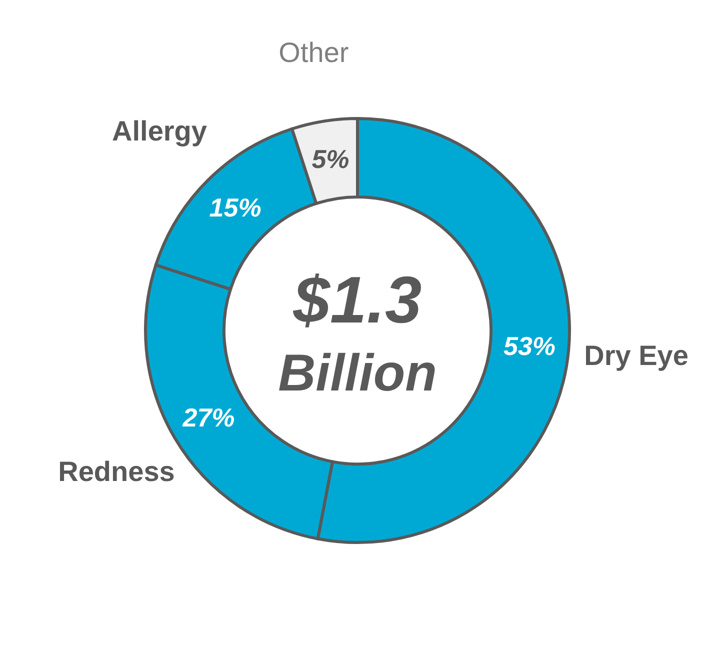 The width and height of the screenshot is (715, 661). Describe the element at coordinates (235, 207) in the screenshot. I see `data-label: 15%` at that location.